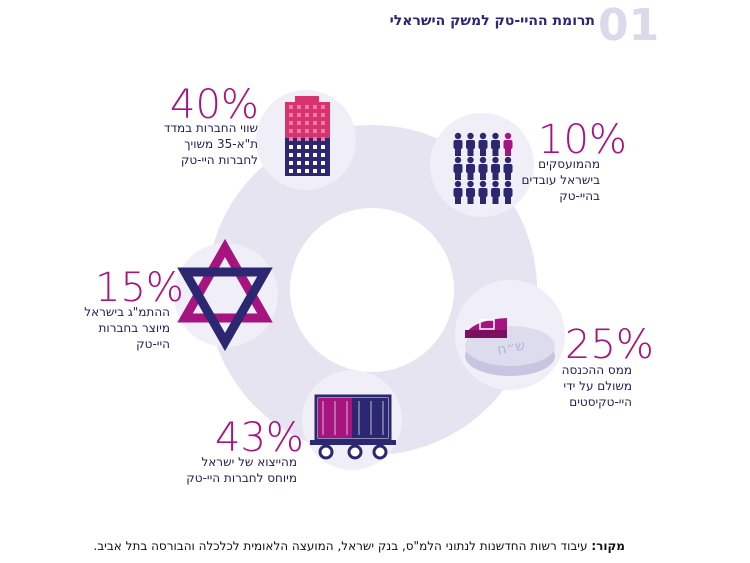 This screenshot has width=750, height=563. I want to click on stat-line: מהמועסקים, so click(569, 164).